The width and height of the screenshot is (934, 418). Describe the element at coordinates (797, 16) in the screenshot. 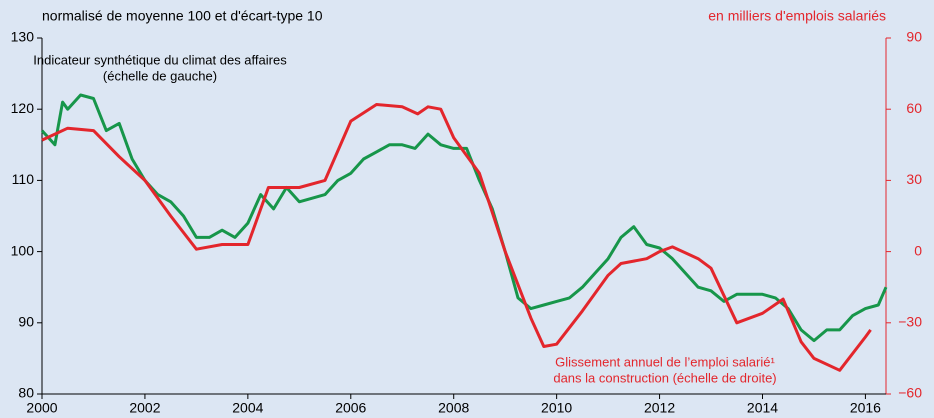

I see `y2-axis-label: en milliers d'emplois salariés` at that location.